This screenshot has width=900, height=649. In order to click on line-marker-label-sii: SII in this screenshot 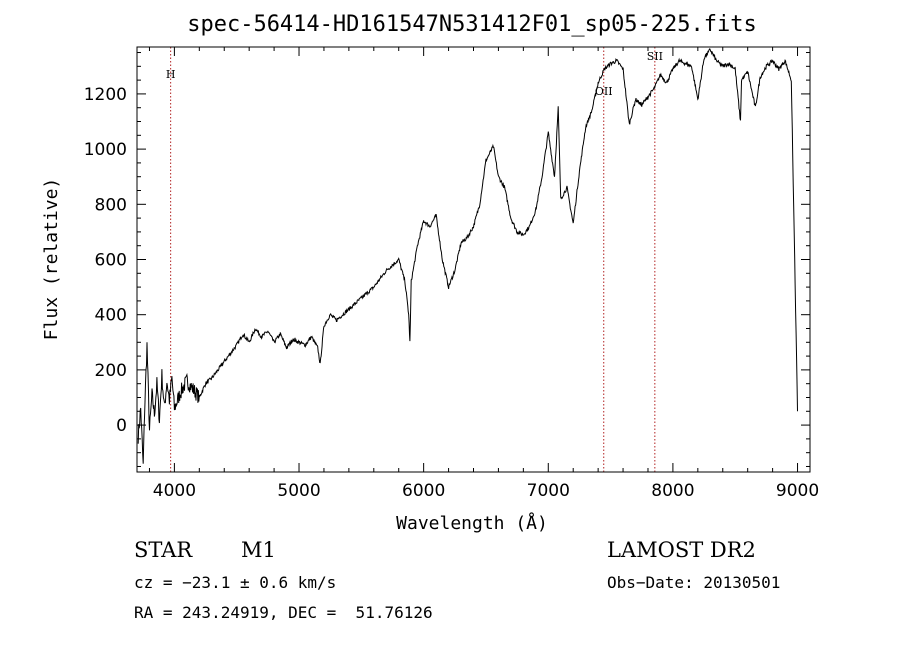, I will do `click(655, 56)`.